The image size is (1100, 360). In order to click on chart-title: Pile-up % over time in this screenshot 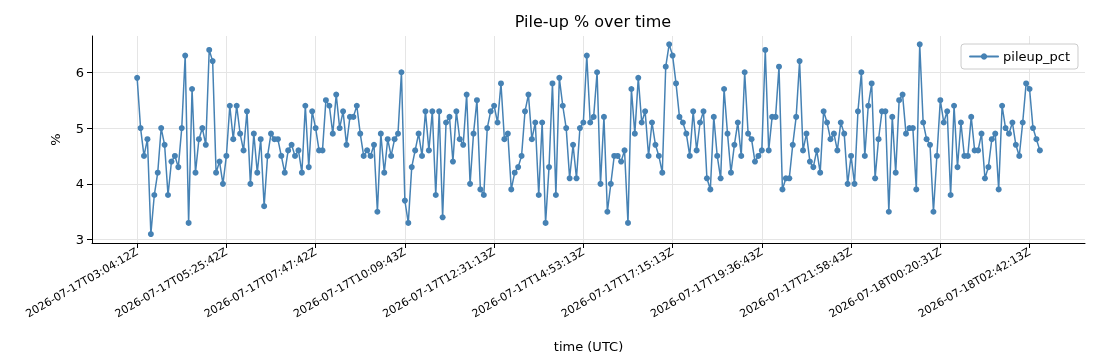, I will do `click(593, 21)`.